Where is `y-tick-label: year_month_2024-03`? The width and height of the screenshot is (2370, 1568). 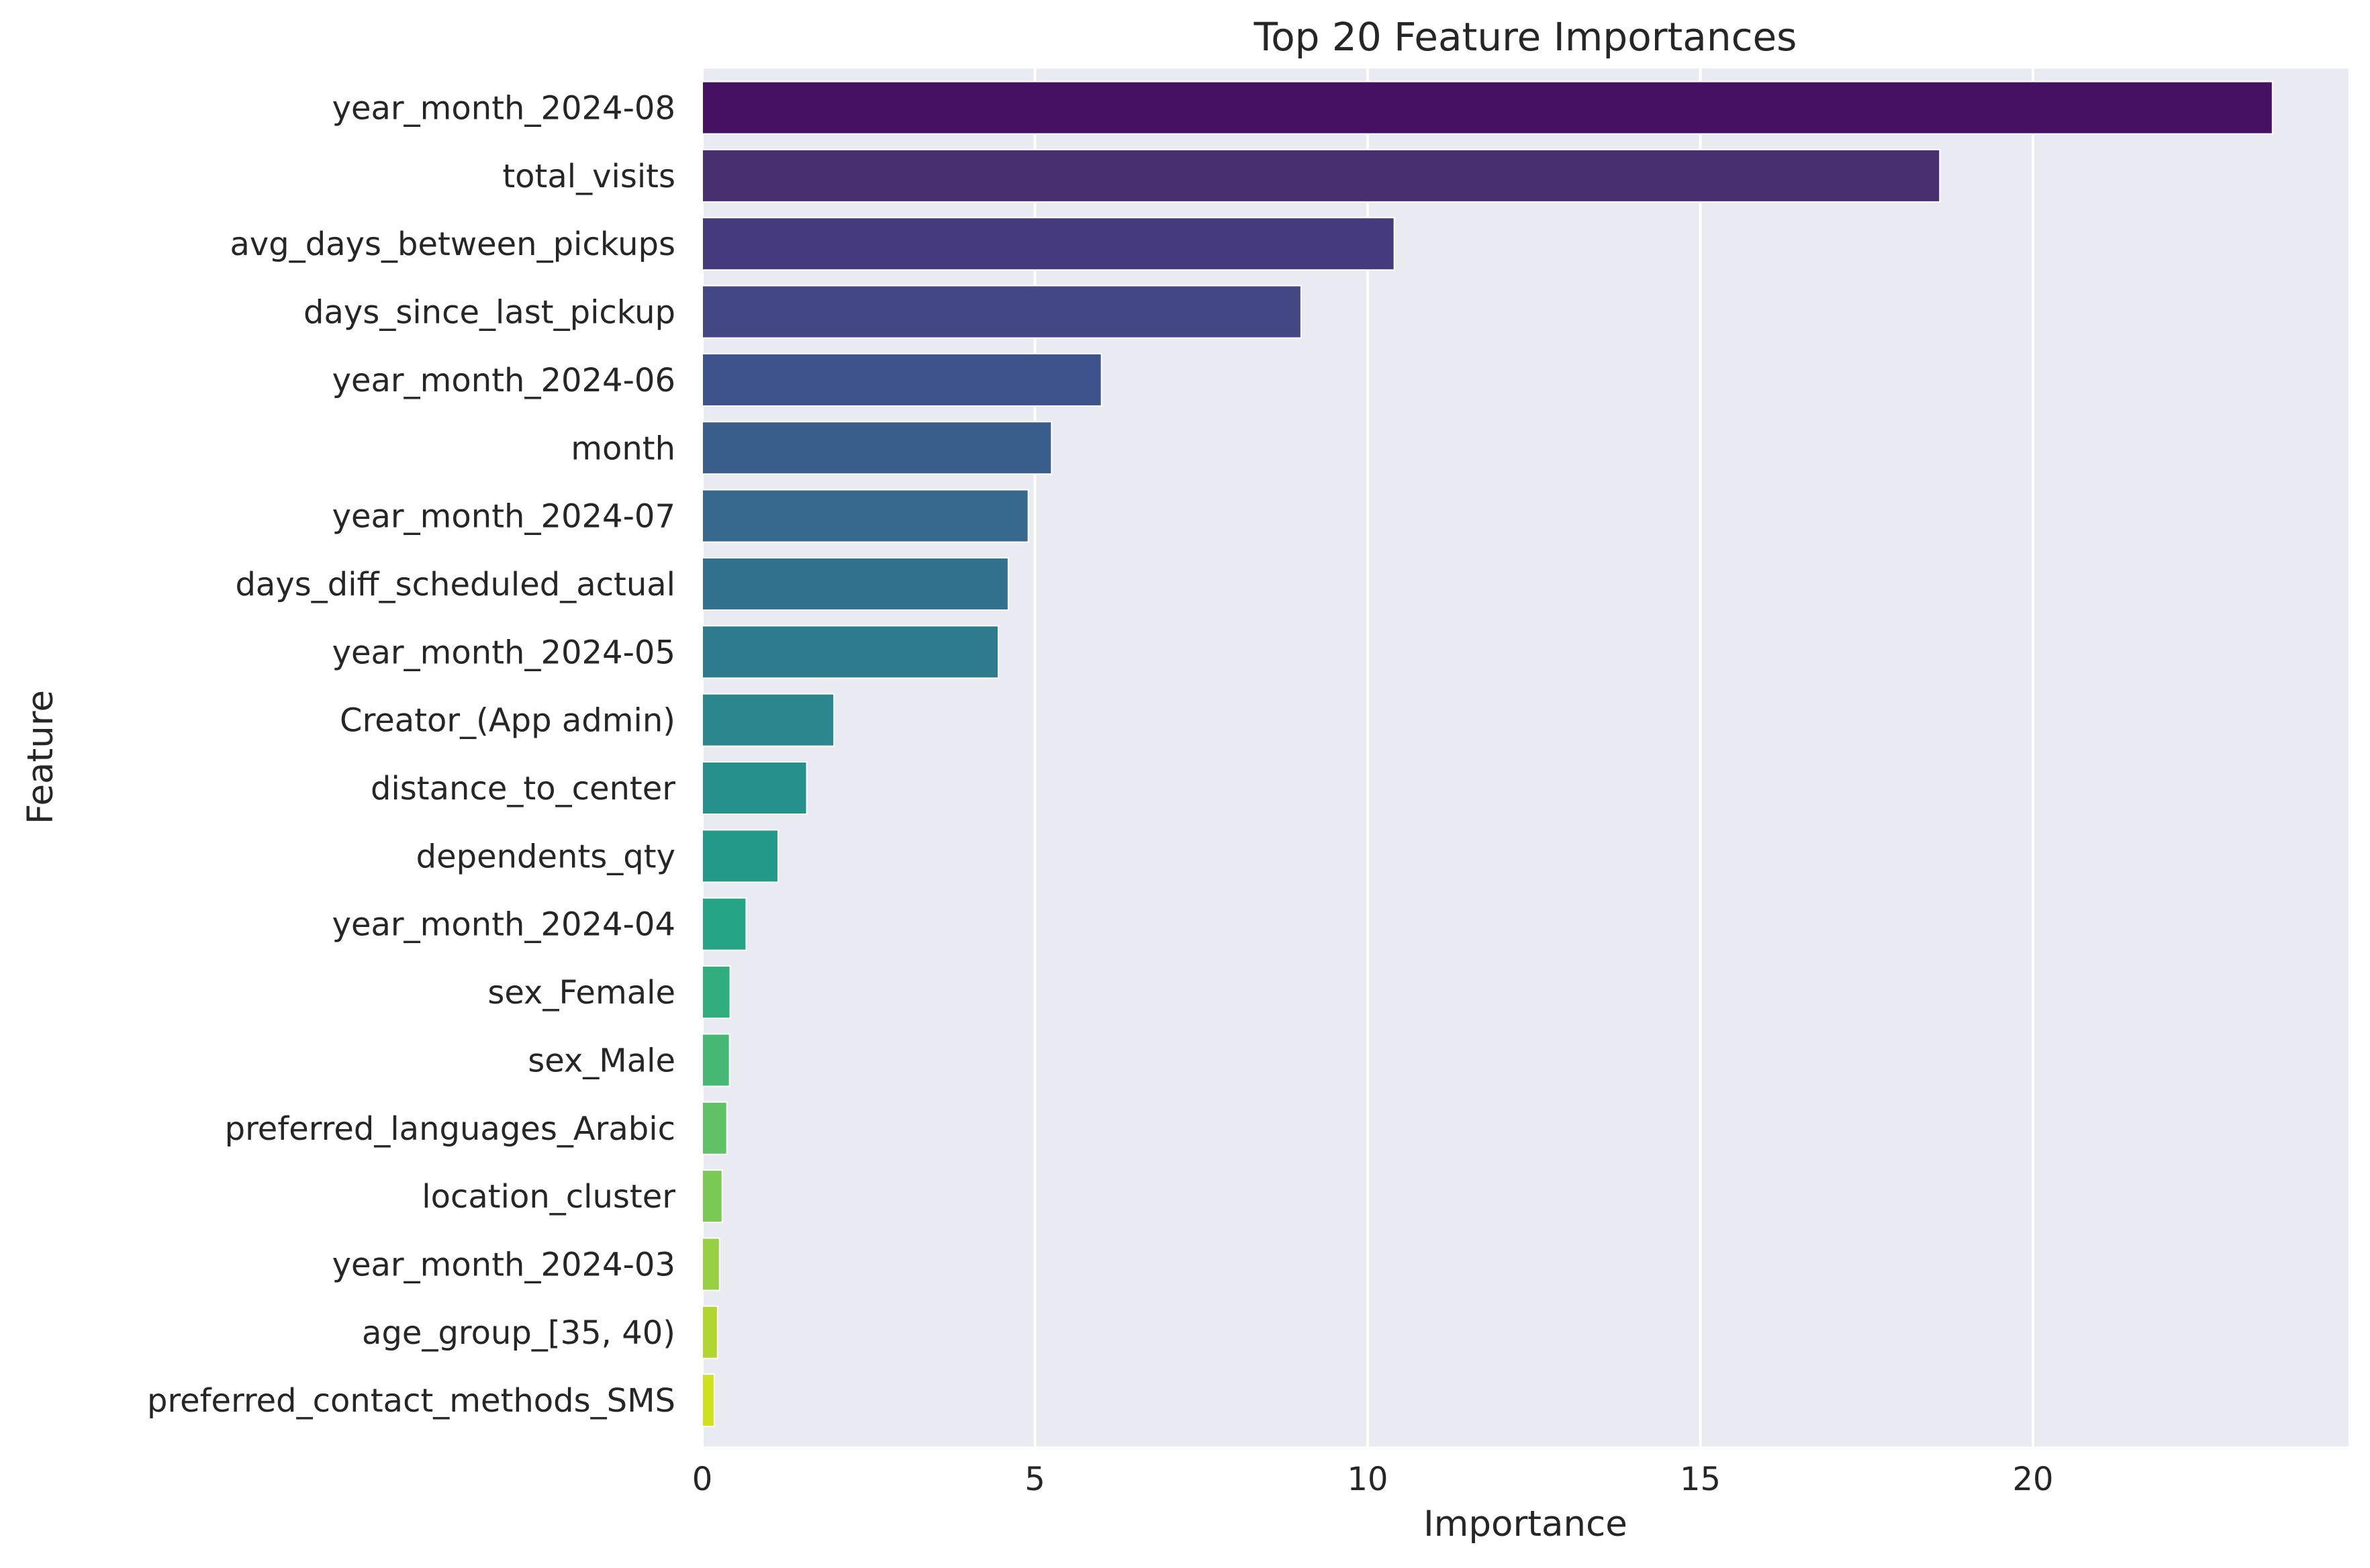 y-tick-label: year_month_2024-03 is located at coordinates (503, 1265).